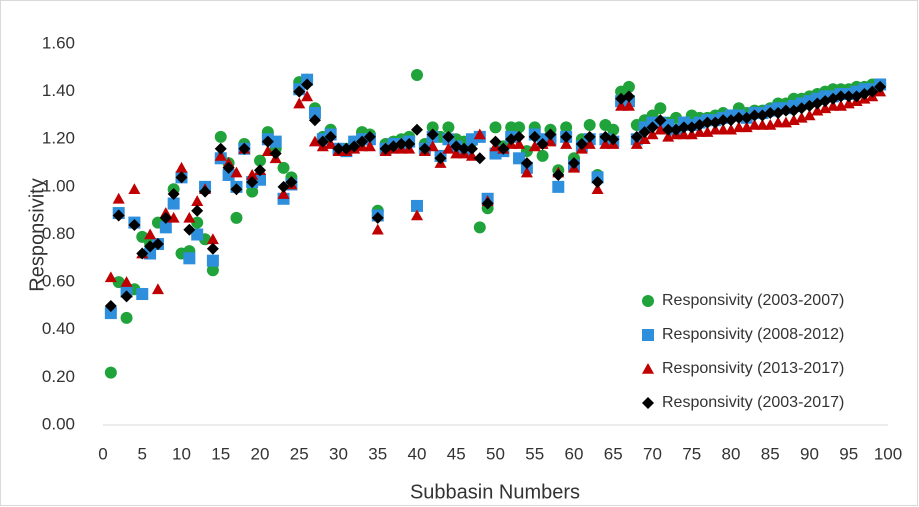 The height and width of the screenshot is (507, 919). I want to click on x-axis-title: Subbasin Numbers, so click(495, 492).